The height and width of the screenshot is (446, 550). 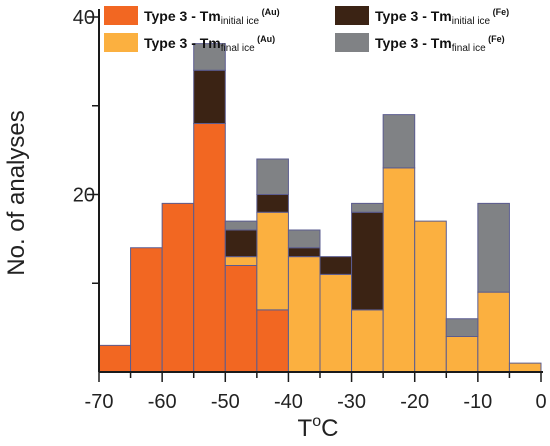 What do you see at coordinates (316, 421) in the screenshot?
I see `x-axis-title-degree: o` at bounding box center [316, 421].